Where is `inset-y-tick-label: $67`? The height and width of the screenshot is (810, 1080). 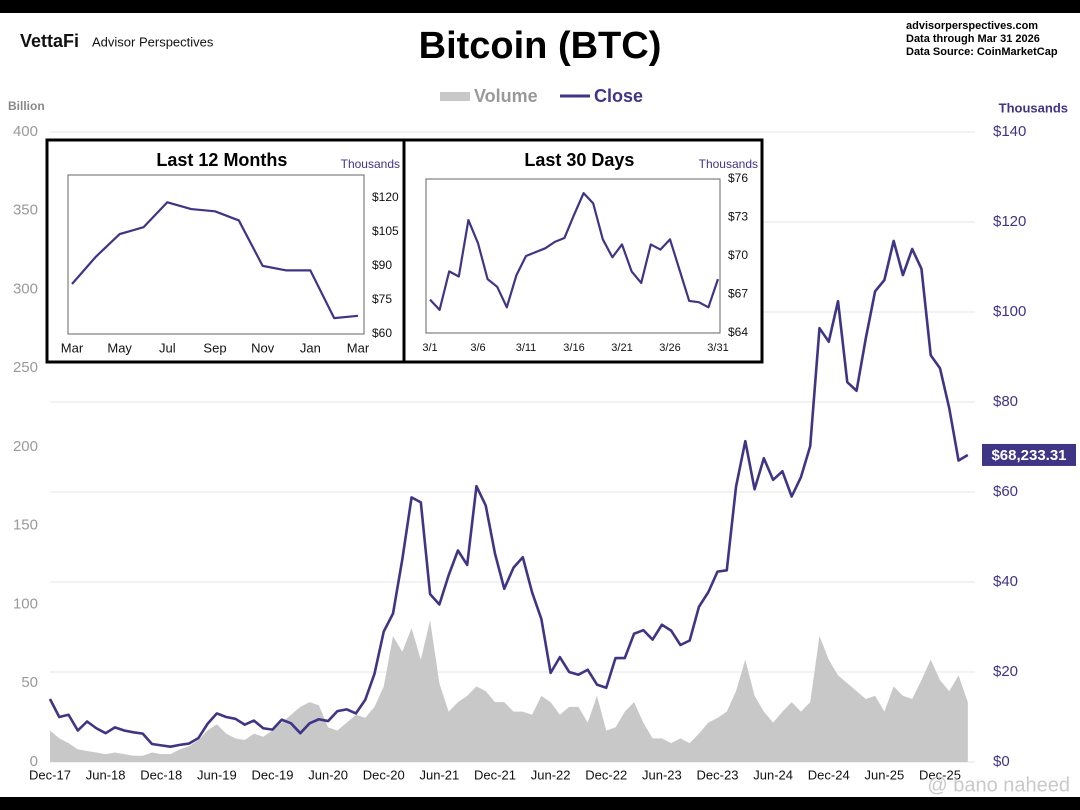
inset-y-tick-label: $67 is located at coordinates (738, 294).